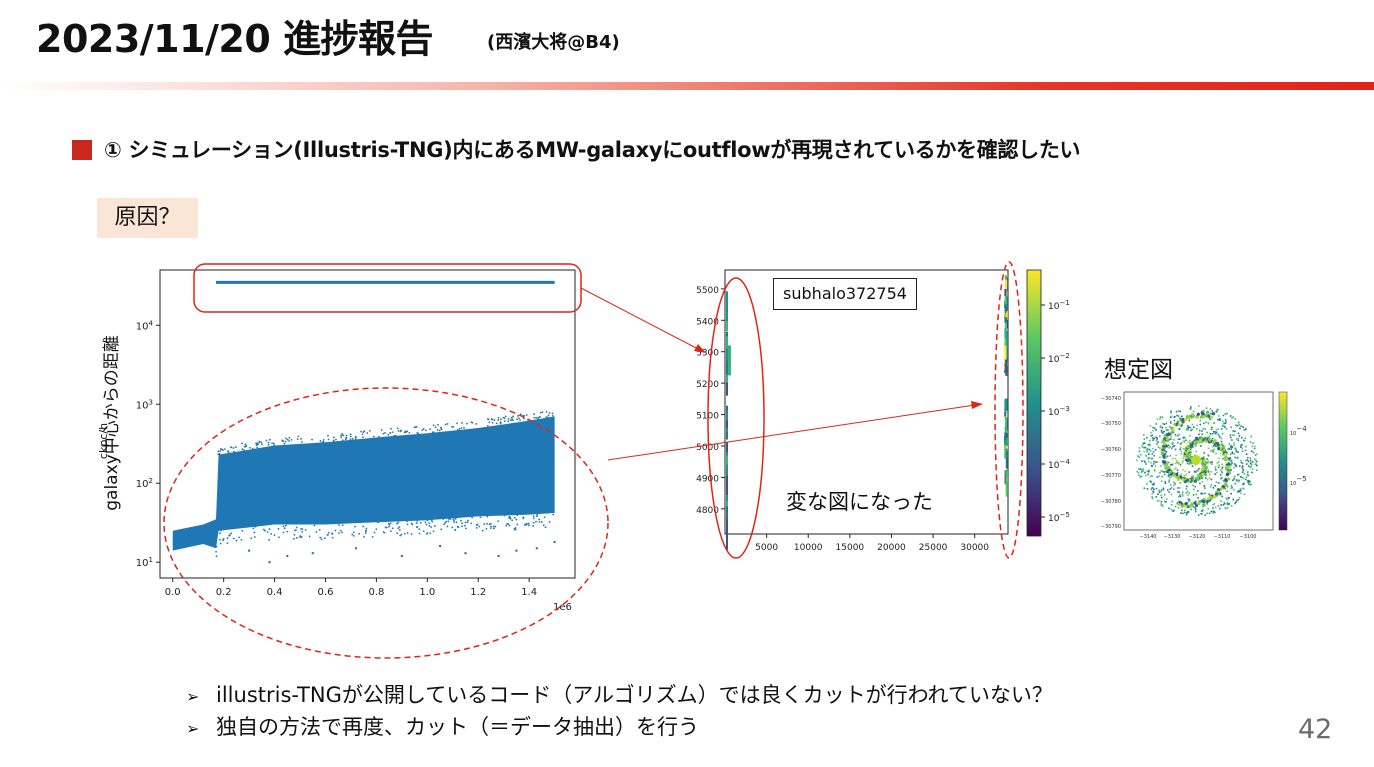 This screenshot has height=767, width=1374. I want to click on scatter-outlier-point, so click(312, 553).